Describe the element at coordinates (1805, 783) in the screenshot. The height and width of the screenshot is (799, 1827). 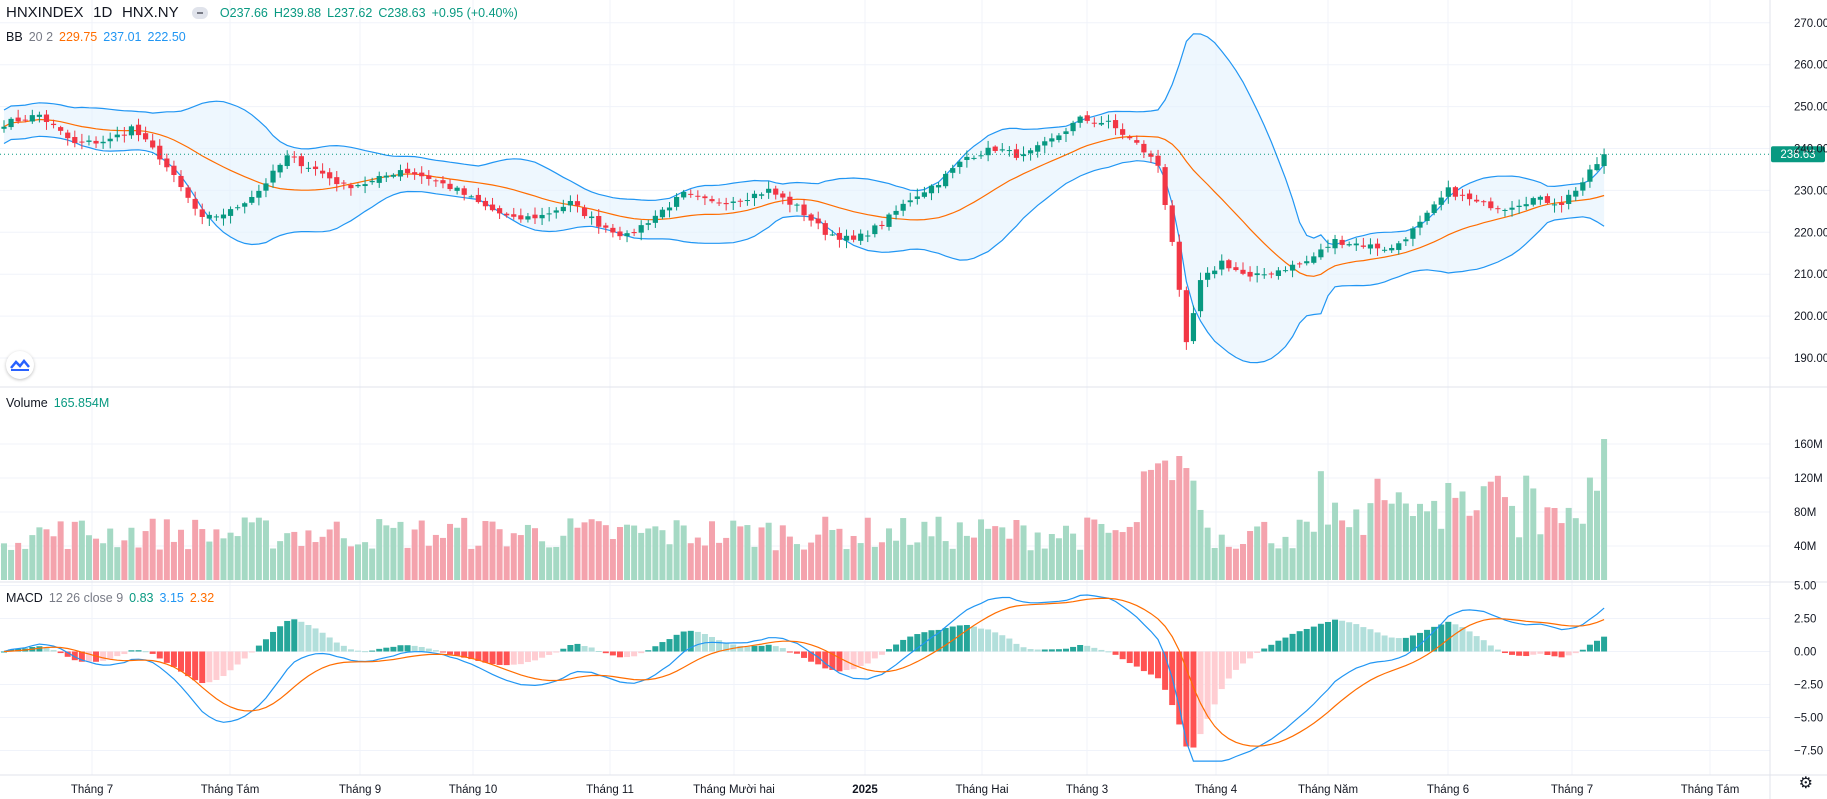
I see `gear-icon: ⚙` at that location.